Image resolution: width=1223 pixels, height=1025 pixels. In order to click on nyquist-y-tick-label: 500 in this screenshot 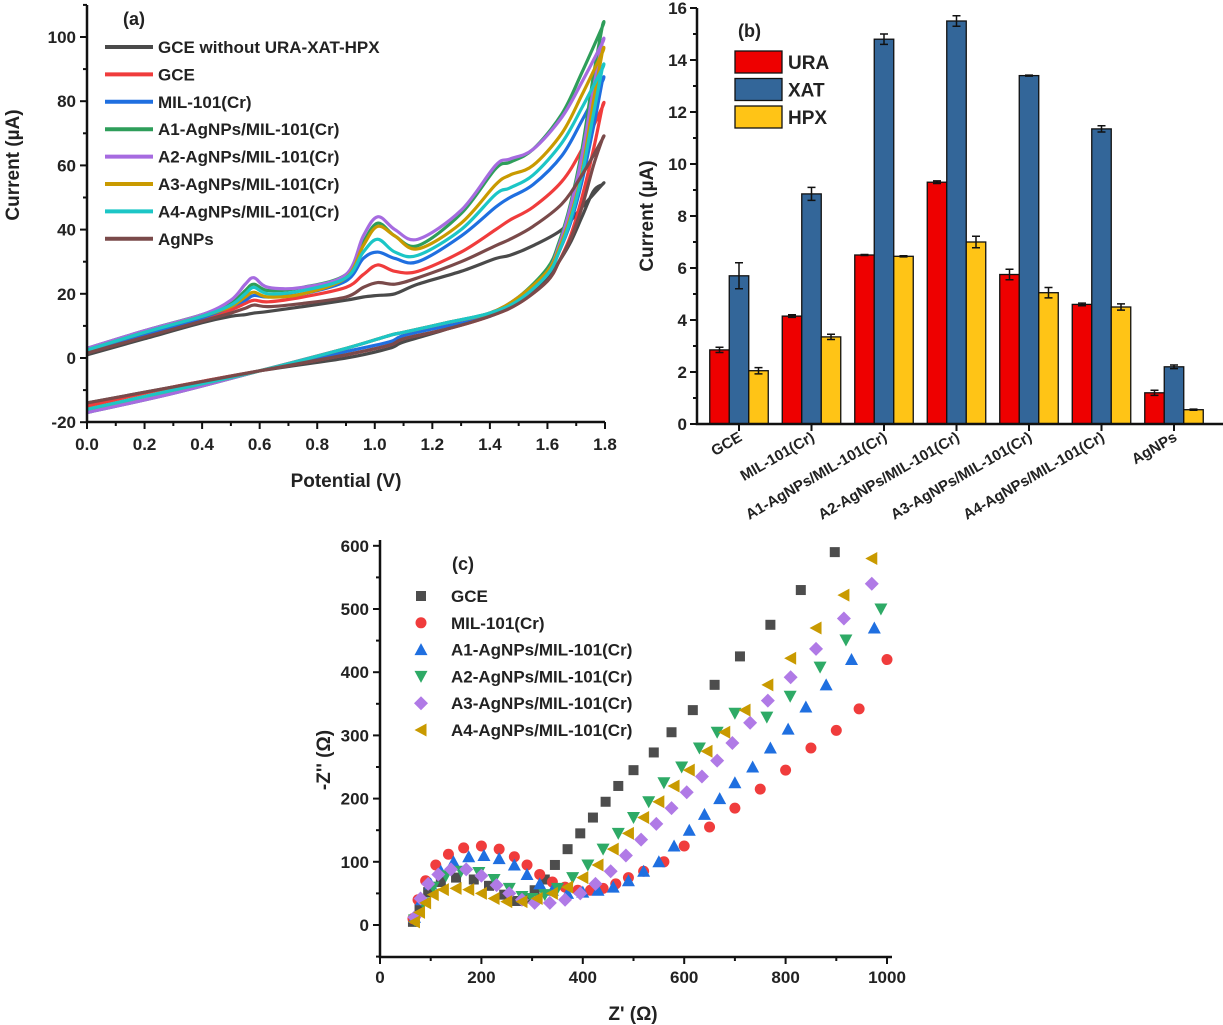, I will do `click(355, 609)`.